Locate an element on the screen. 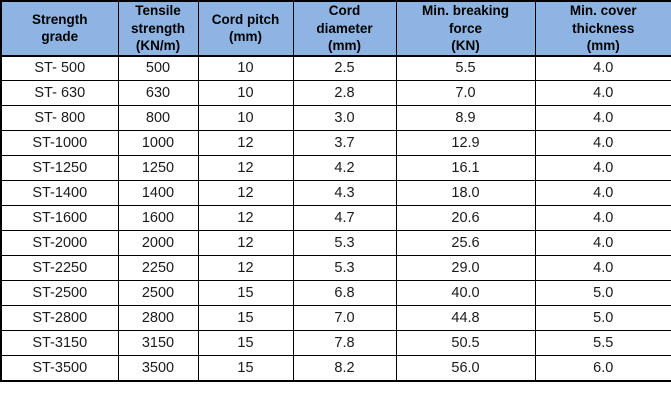 The height and width of the screenshot is (409, 671). table-cell: ST-1250 is located at coordinates (59, 168).